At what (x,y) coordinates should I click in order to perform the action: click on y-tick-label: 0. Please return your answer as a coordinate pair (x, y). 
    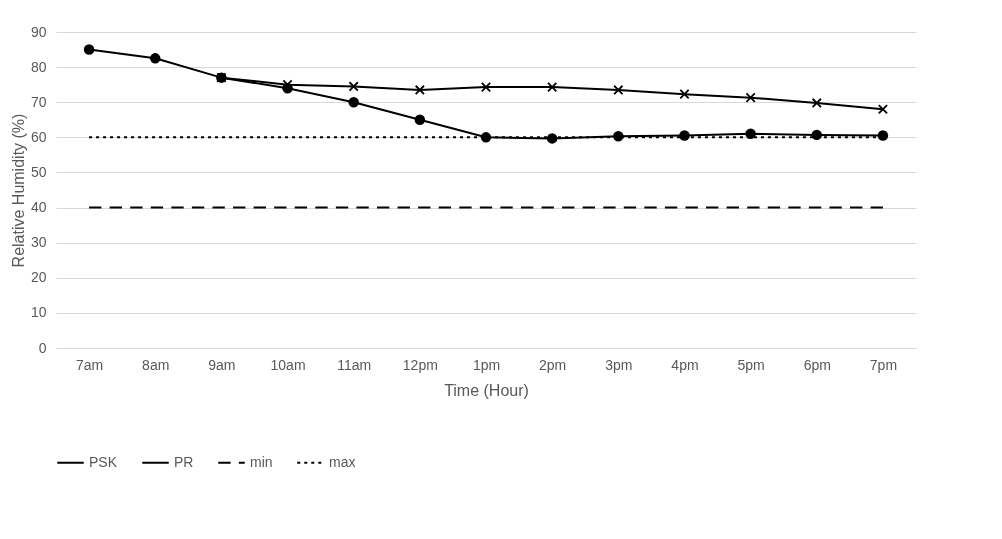
    Looking at the image, I should click on (42, 347).